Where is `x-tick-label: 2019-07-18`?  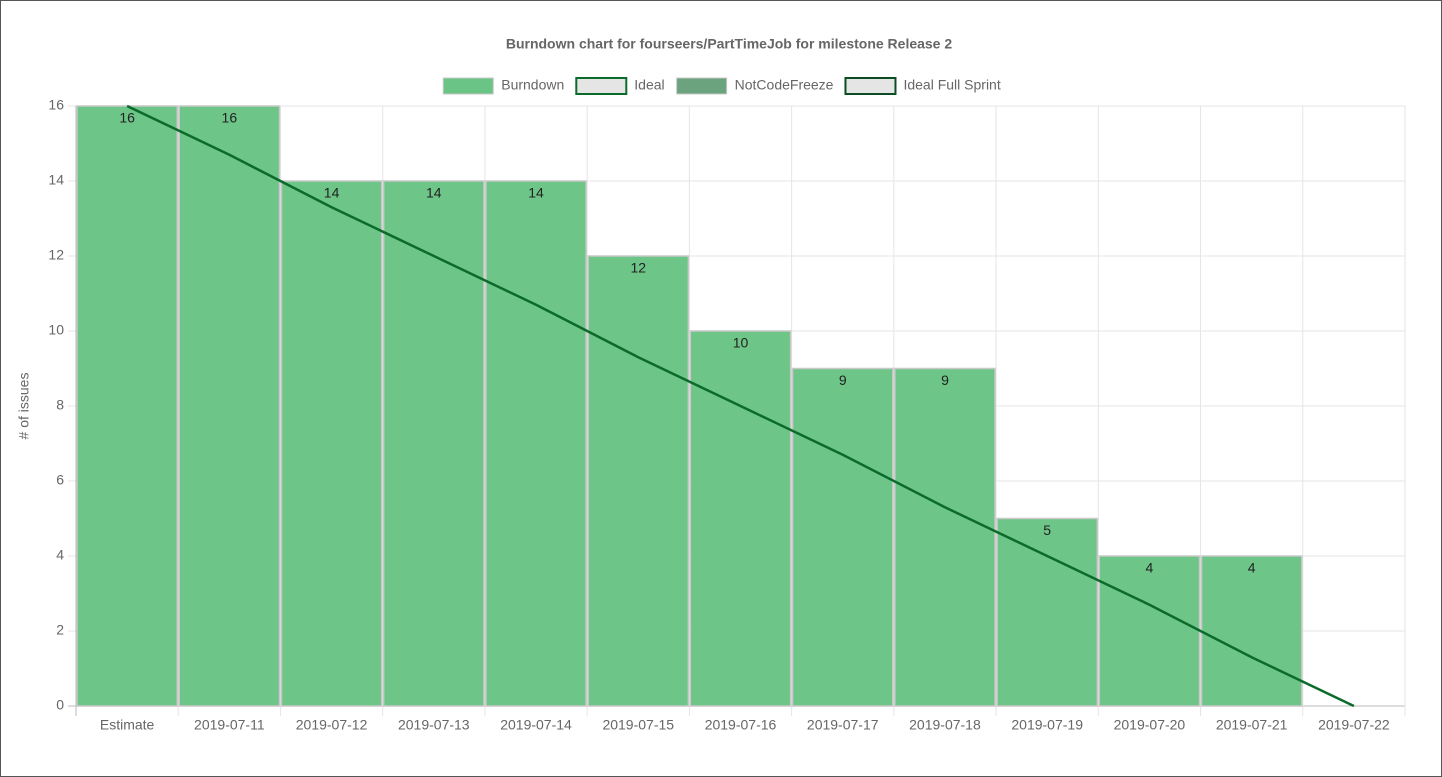
x-tick-label: 2019-07-18 is located at coordinates (945, 725).